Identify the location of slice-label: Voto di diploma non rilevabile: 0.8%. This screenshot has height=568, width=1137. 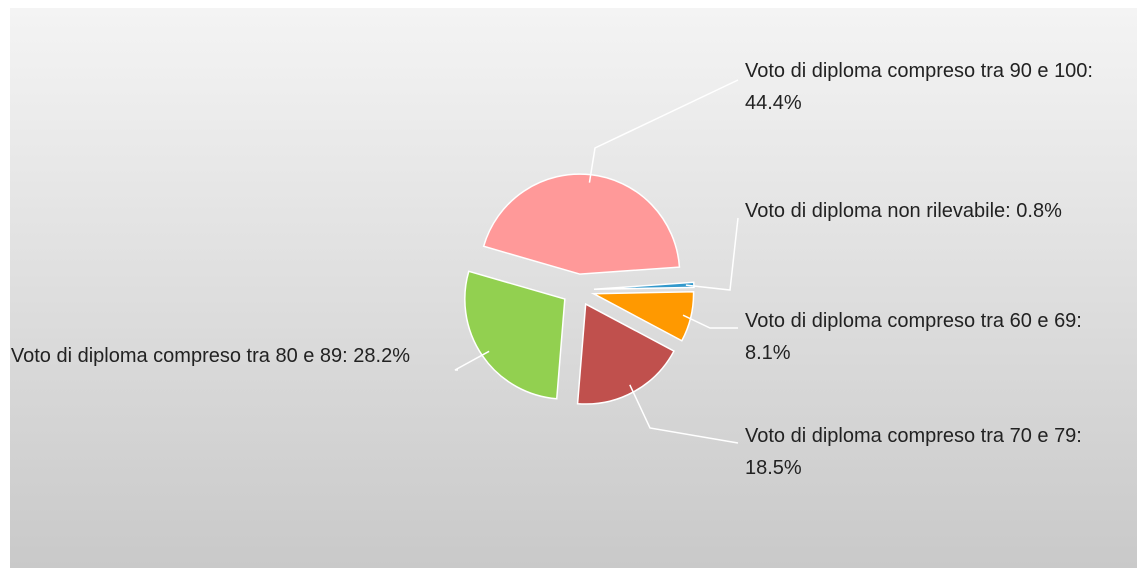
(903, 211).